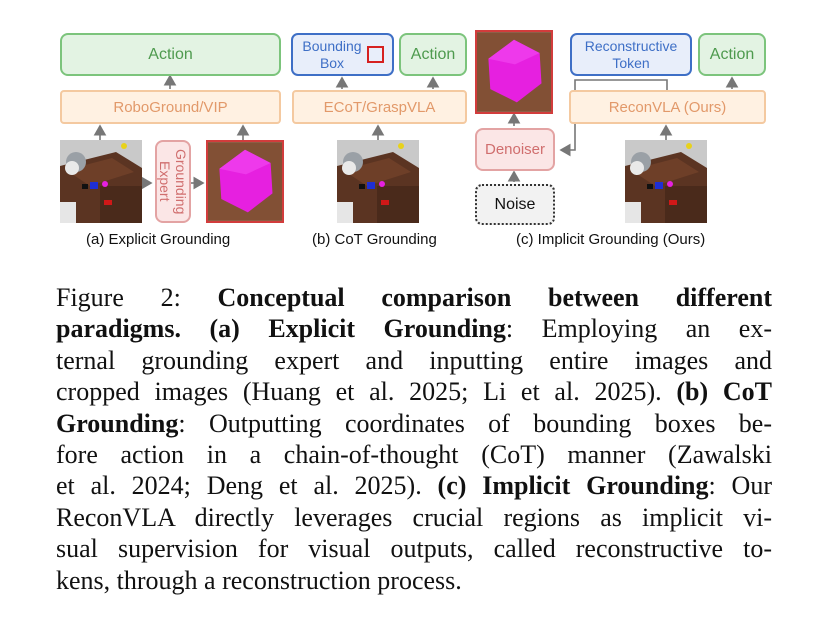 The image size is (826, 640). What do you see at coordinates (666, 181) in the screenshot?
I see `panel-c-scene-image` at bounding box center [666, 181].